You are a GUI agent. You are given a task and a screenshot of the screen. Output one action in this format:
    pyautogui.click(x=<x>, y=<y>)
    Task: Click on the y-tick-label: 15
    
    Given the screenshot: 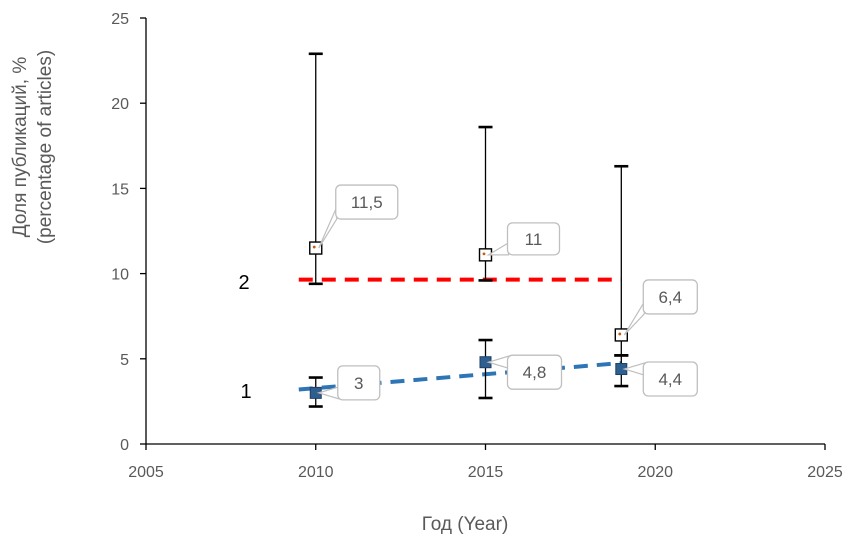 What is the action you would take?
    pyautogui.click(x=120, y=189)
    